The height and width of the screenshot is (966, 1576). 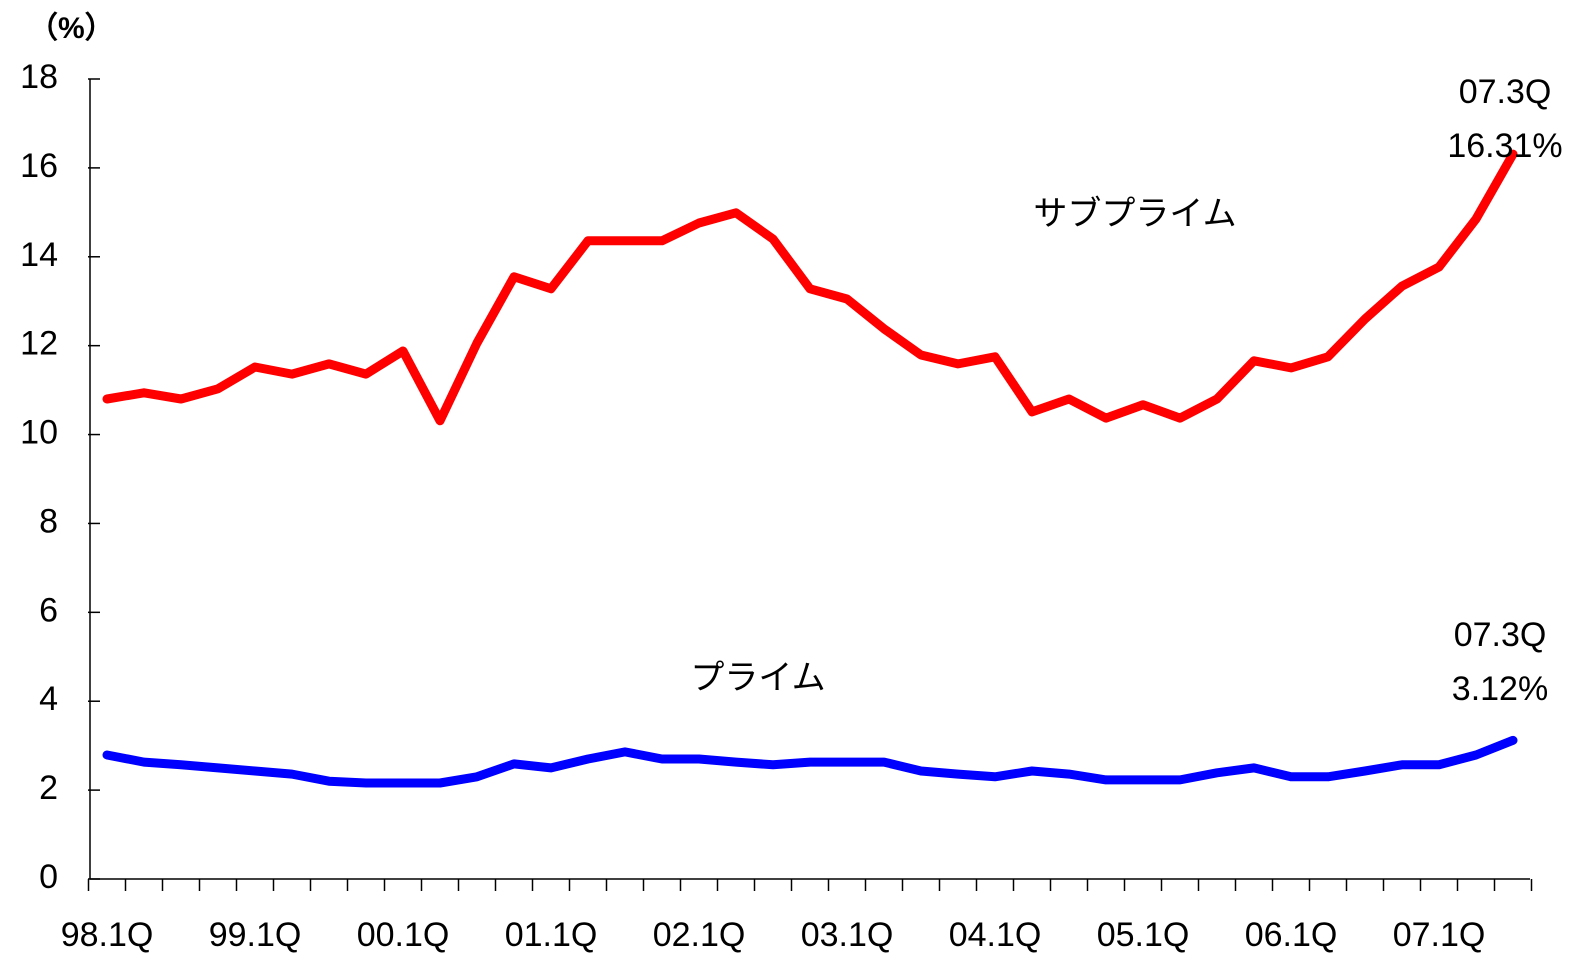 I want to click on y-tick-label: 4, so click(x=48, y=699).